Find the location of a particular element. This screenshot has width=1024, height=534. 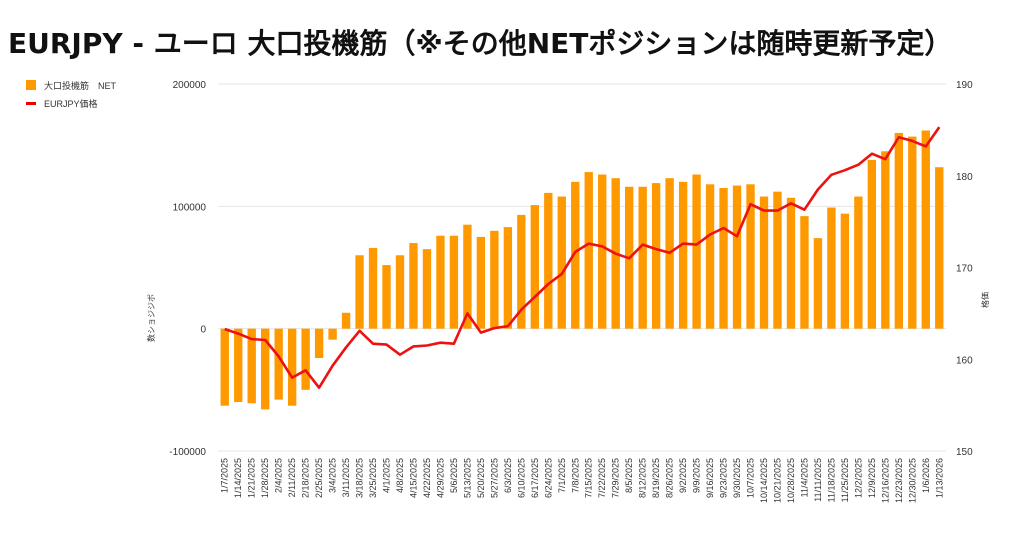

x-tick-label: 11/25/2025 is located at coordinates (845, 480).